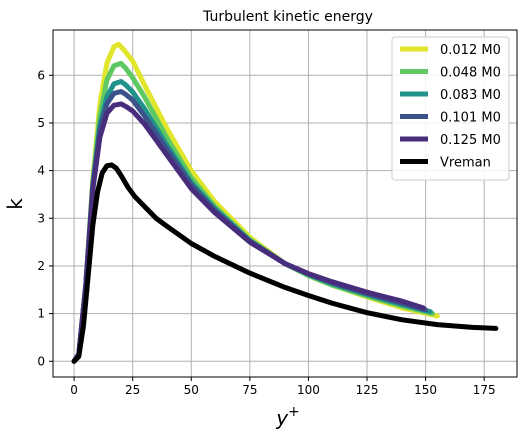 The height and width of the screenshot is (440, 532). What do you see at coordinates (470, 118) in the screenshot?
I see `legend-label-3: 0.101 M0` at bounding box center [470, 118].